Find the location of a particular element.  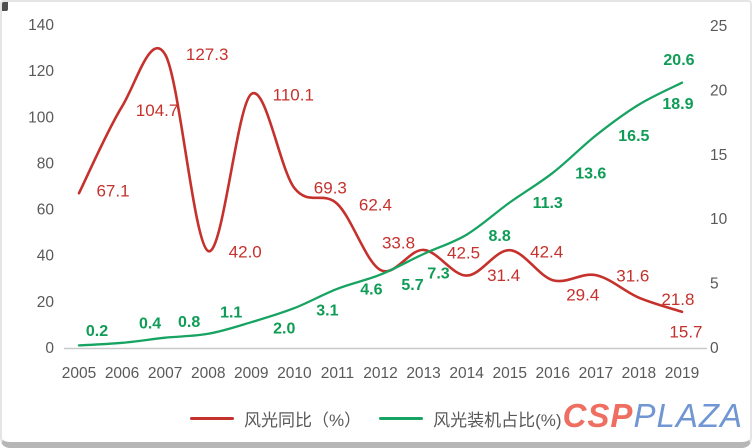

x-axis-tick-label: 2019 is located at coordinates (682, 373).